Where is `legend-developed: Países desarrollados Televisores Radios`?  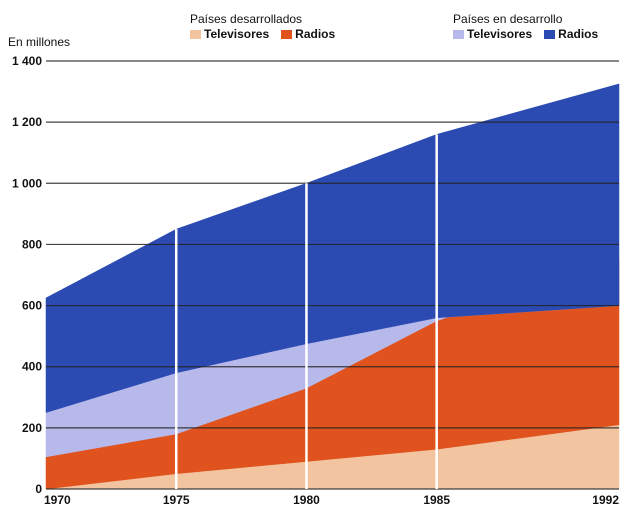 legend-developed: Países desarrollados Televisores Radios is located at coordinates (266, 26).